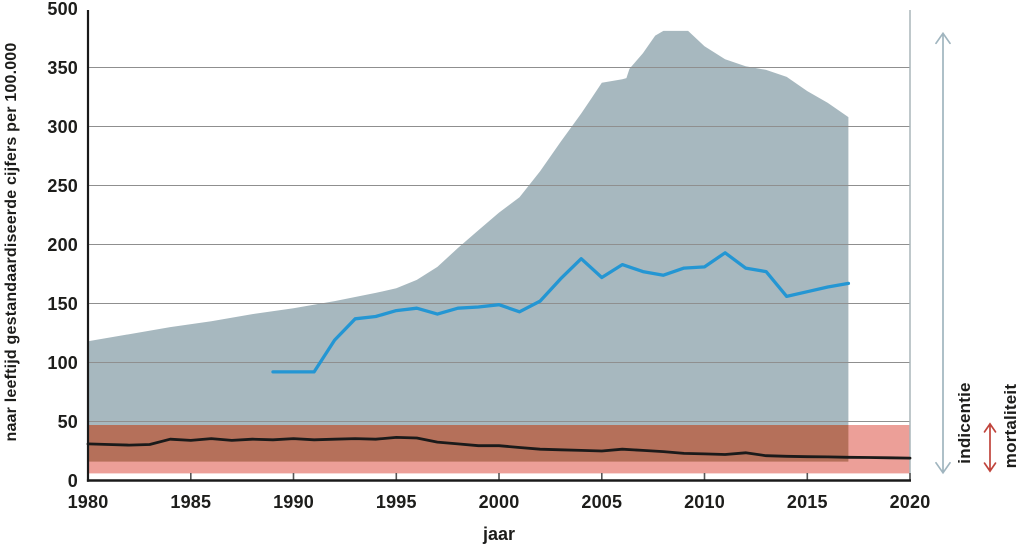 The image size is (1024, 552). I want to click on y-tick-label: 100, so click(62, 362).